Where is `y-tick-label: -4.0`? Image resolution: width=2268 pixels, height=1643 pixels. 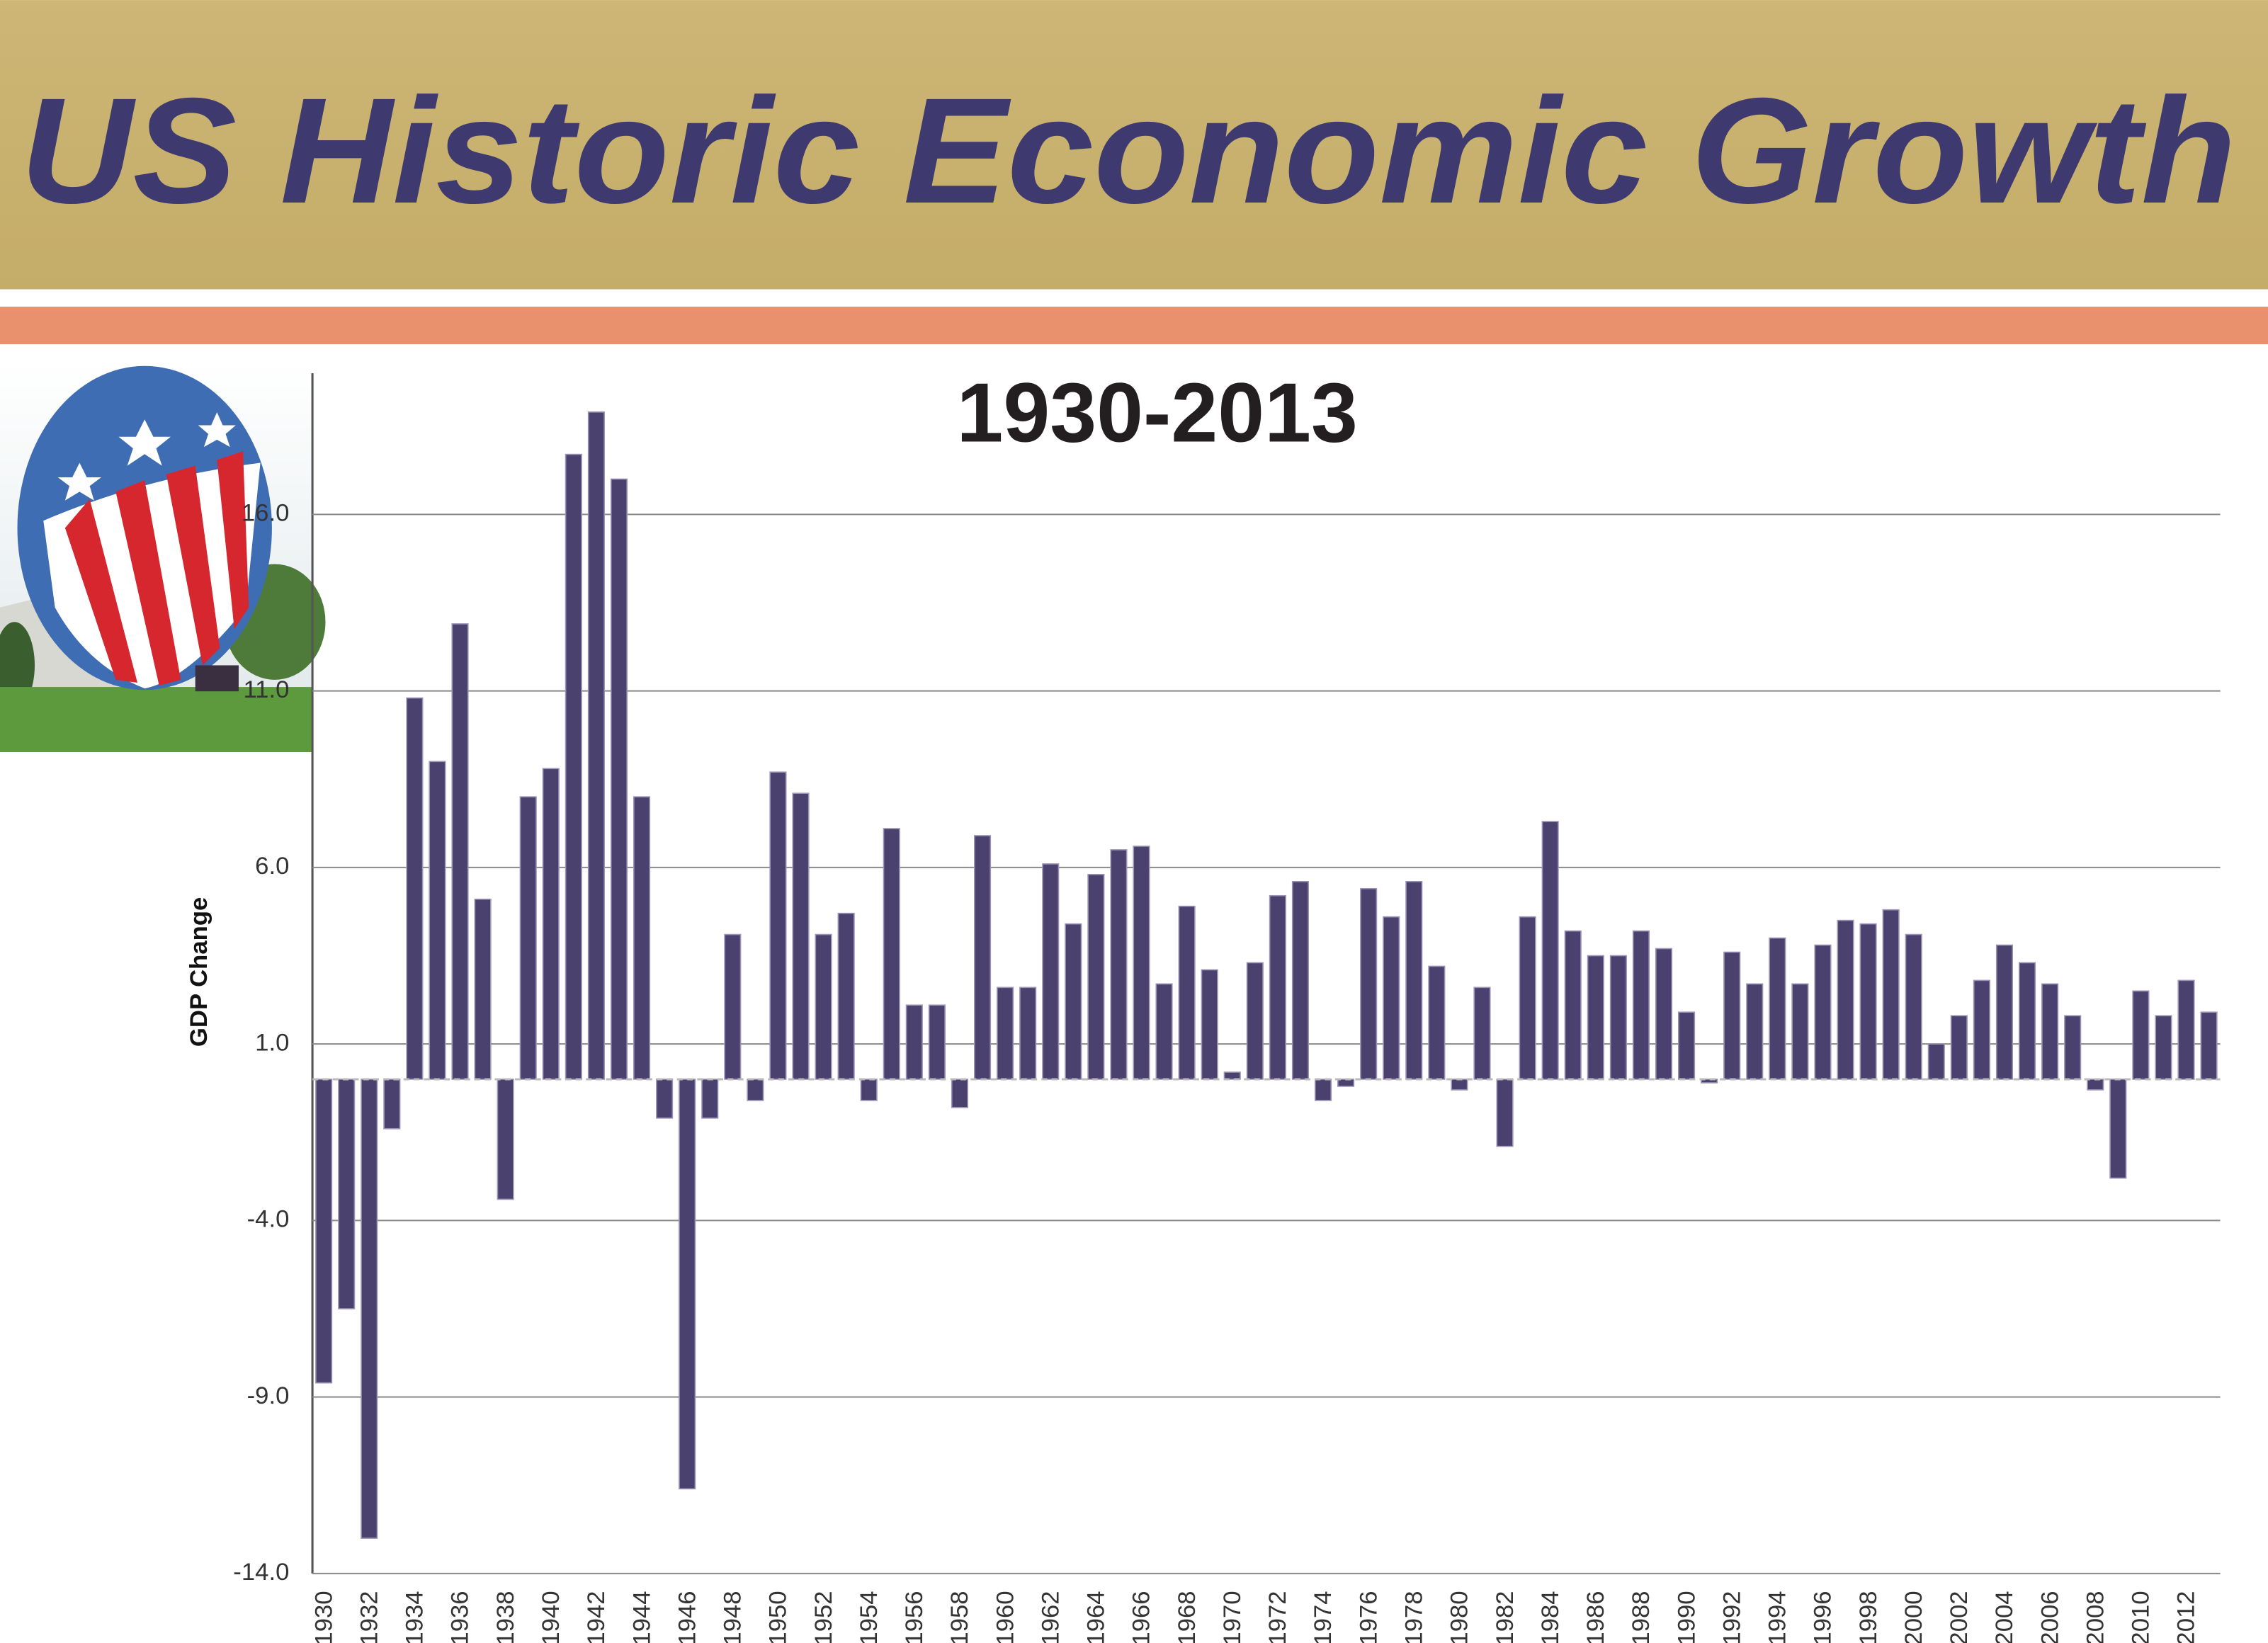
y-tick-label: -4.0 is located at coordinates (268, 1220).